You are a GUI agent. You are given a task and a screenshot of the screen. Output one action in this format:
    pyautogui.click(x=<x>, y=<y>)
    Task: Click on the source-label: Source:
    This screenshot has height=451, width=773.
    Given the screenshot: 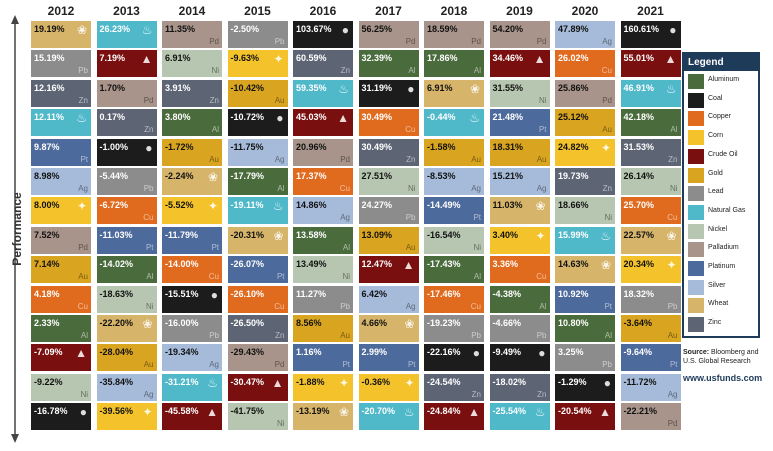 What is the action you would take?
    pyautogui.click(x=696, y=352)
    